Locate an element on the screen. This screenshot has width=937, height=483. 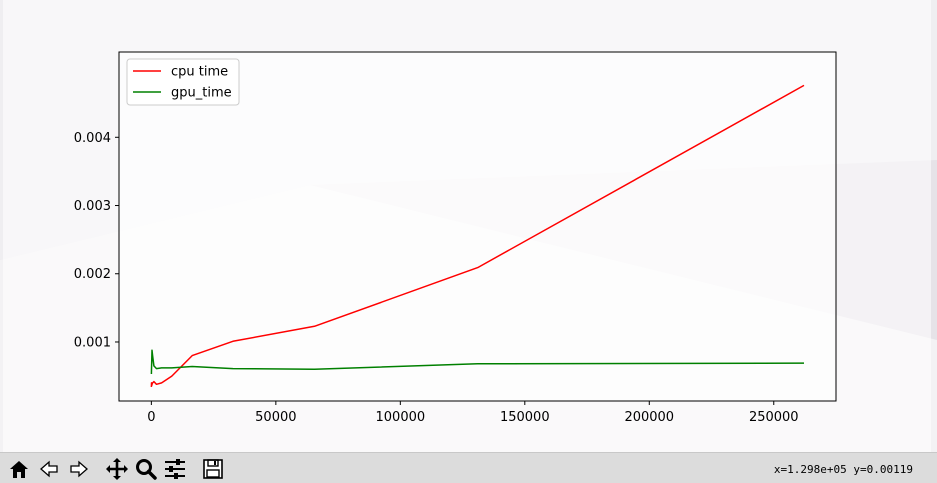
x-tick-label: 0 is located at coordinates (151, 417).